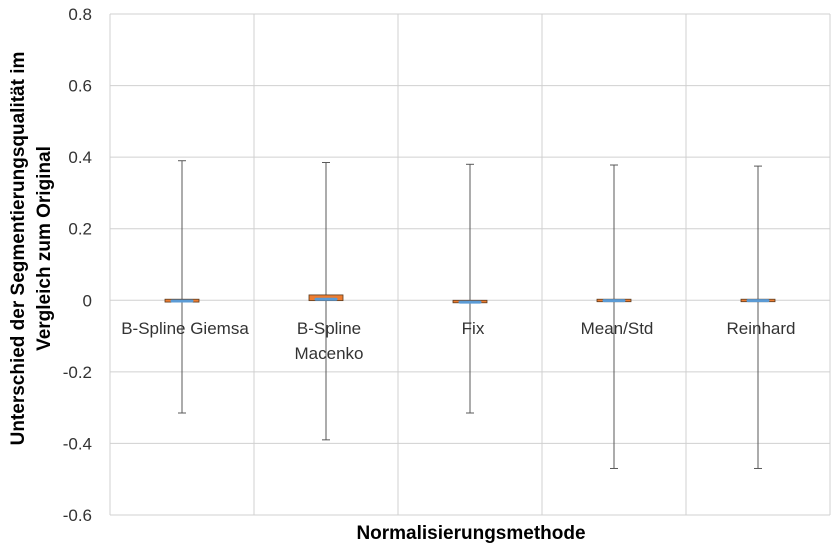 Image resolution: width=838 pixels, height=551 pixels. What do you see at coordinates (80, 14) in the screenshot?
I see `y-tick-label: 0.8` at bounding box center [80, 14].